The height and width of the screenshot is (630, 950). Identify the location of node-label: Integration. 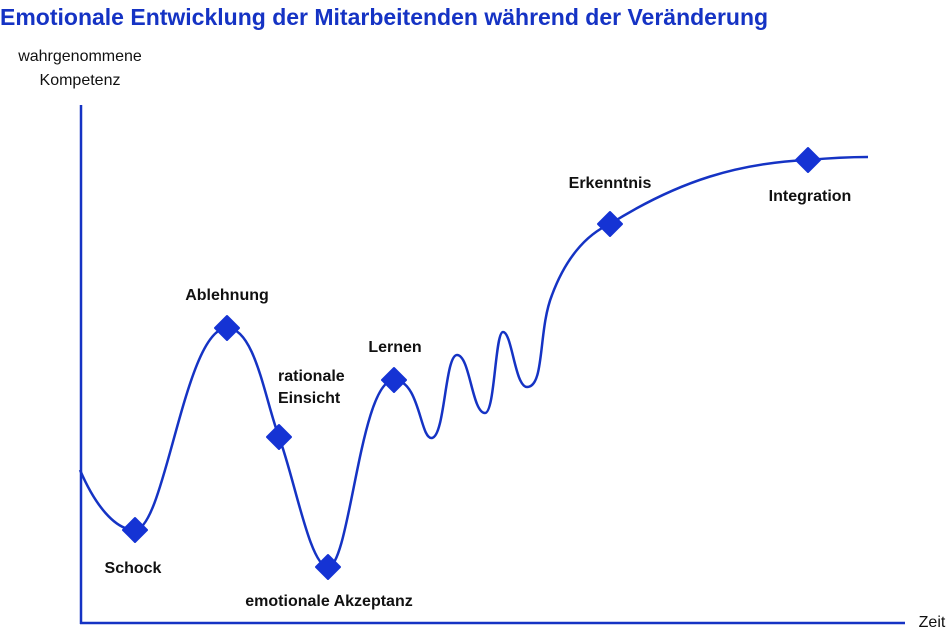
(810, 196).